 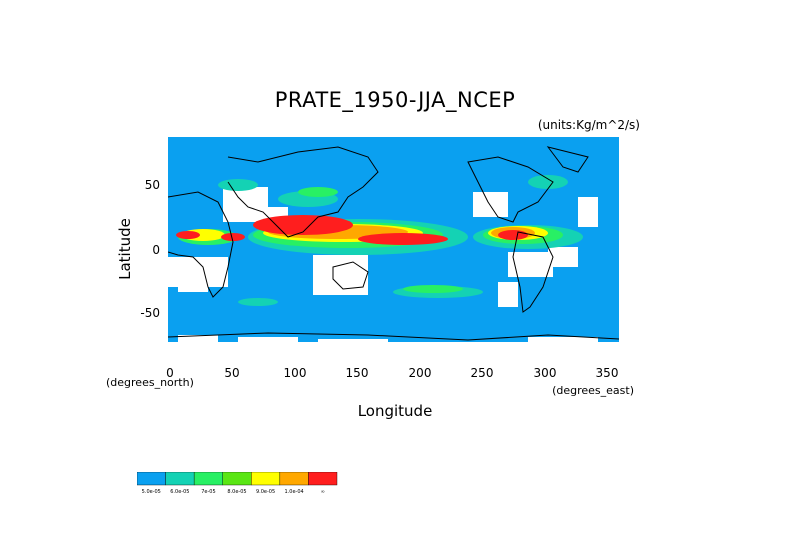 I want to click on x-tick-label: 100, so click(x=295, y=373).